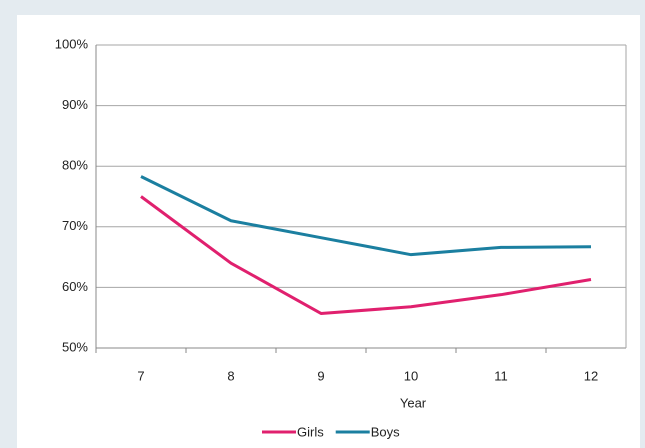 Image resolution: width=645 pixels, height=448 pixels. What do you see at coordinates (320, 375) in the screenshot?
I see `x-tick-label: 9` at bounding box center [320, 375].